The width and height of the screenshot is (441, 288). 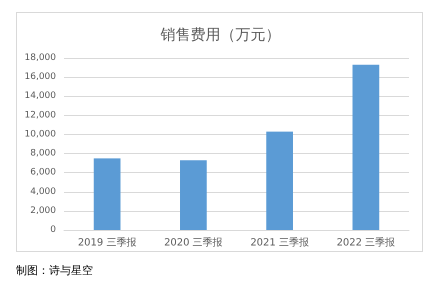 What do you see at coordinates (43, 153) in the screenshot?
I see `y-tick-label: 8,000` at bounding box center [43, 153].